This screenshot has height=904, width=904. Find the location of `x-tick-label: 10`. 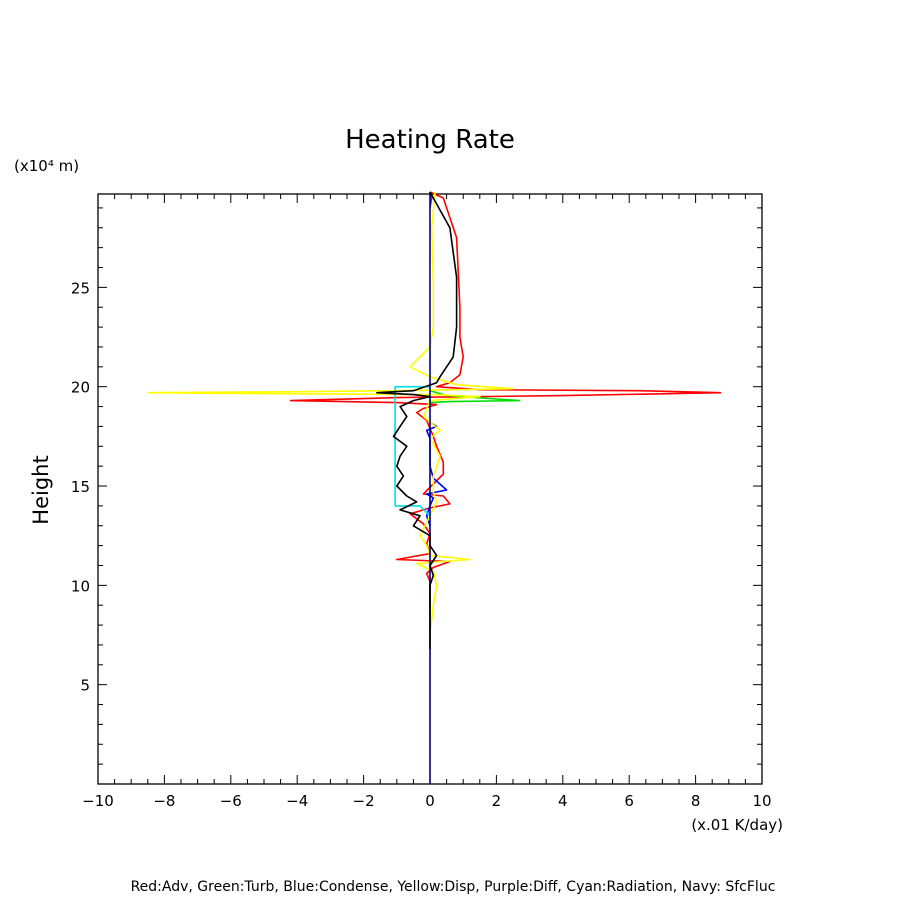

x-tick-label: 10 is located at coordinates (761, 801).